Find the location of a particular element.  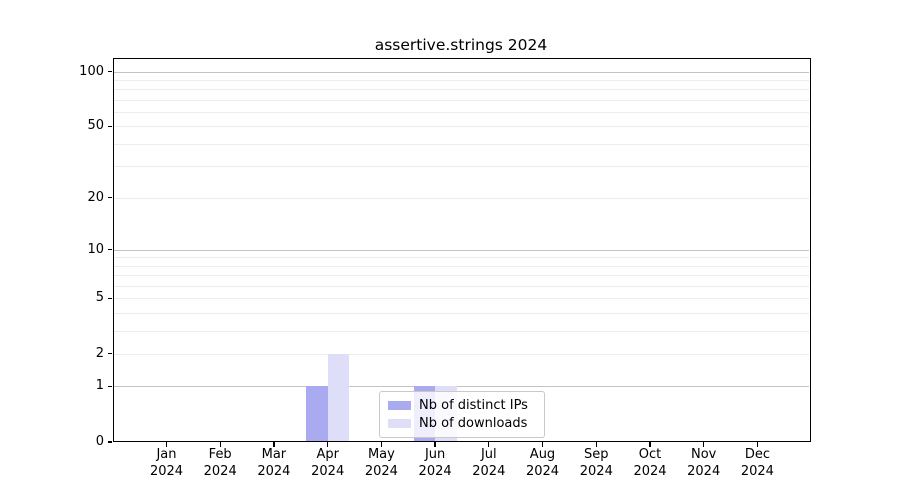

x-tick-label: Sep 2024 is located at coordinates (596, 463).